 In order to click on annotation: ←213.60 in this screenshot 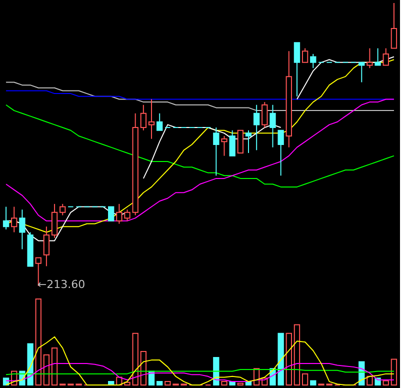, I will do `click(61, 284)`.